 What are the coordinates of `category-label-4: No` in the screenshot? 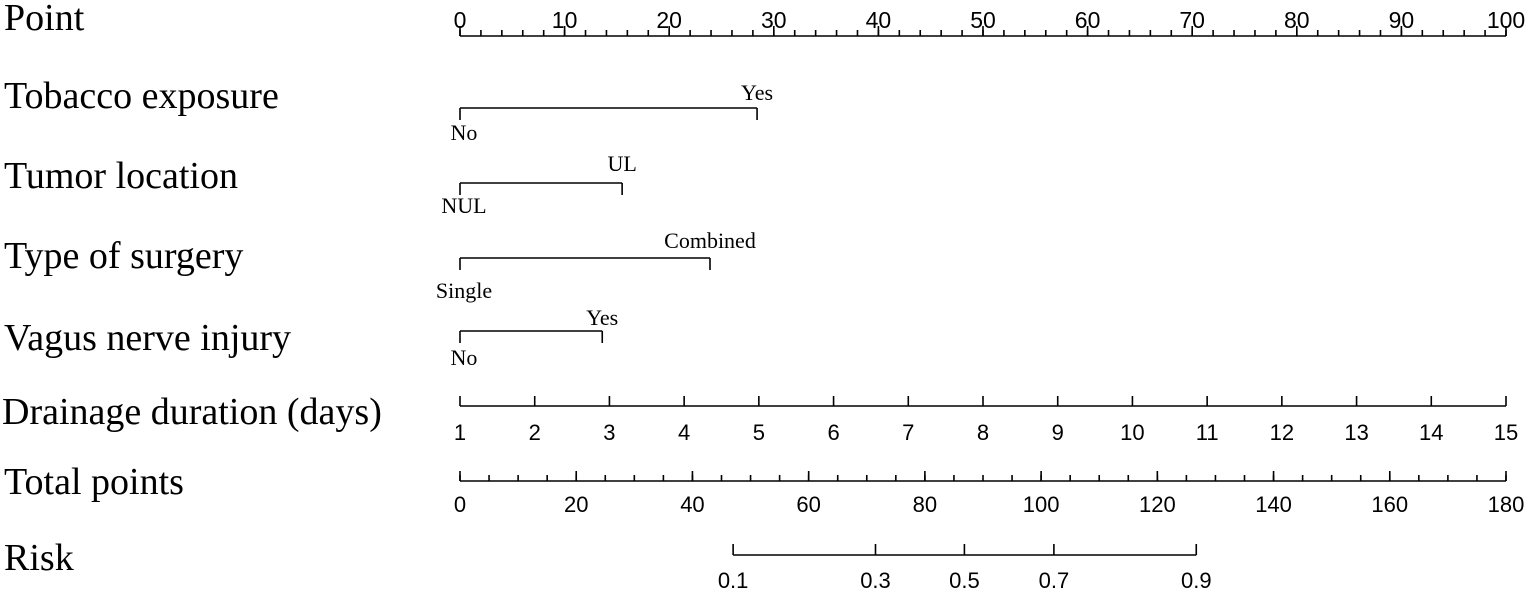 It's located at (464, 357).